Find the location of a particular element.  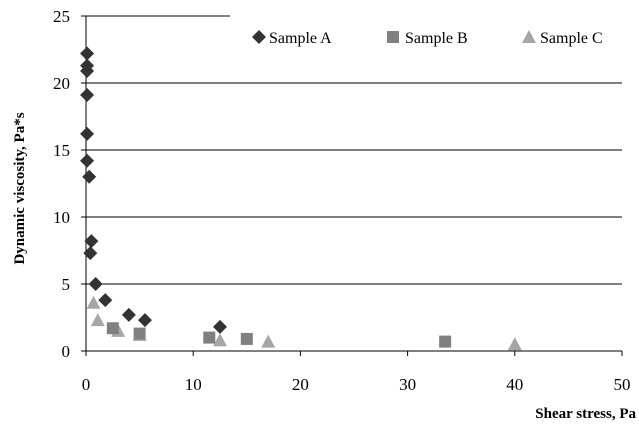

x-tick-label: 30 is located at coordinates (407, 384).